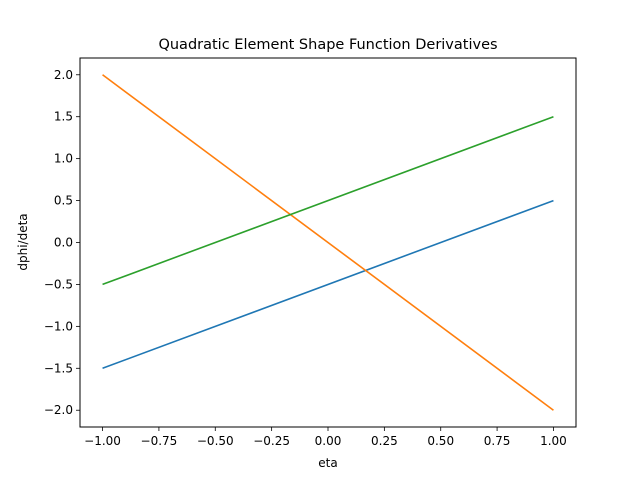 The height and width of the screenshot is (480, 640). Describe the element at coordinates (328, 441) in the screenshot. I see `x-tick-label: 0.00` at that location.